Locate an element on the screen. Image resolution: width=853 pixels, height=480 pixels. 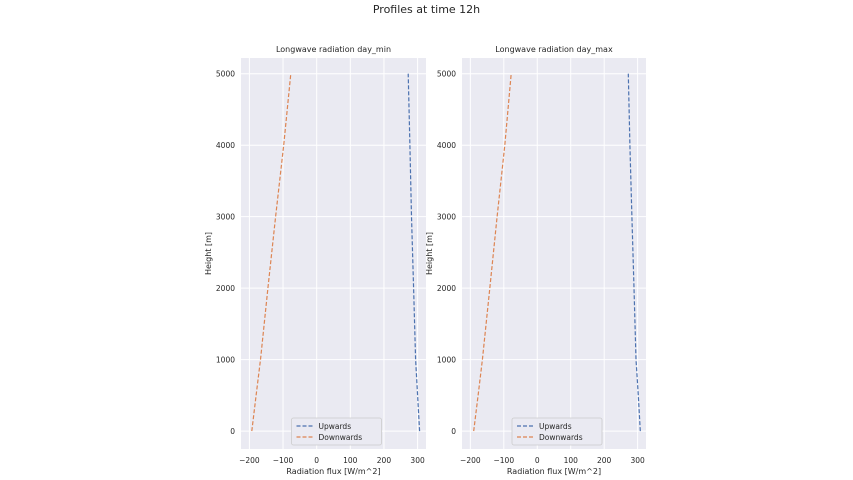
figure-title: Profiles at time 12h is located at coordinates (426, 9).